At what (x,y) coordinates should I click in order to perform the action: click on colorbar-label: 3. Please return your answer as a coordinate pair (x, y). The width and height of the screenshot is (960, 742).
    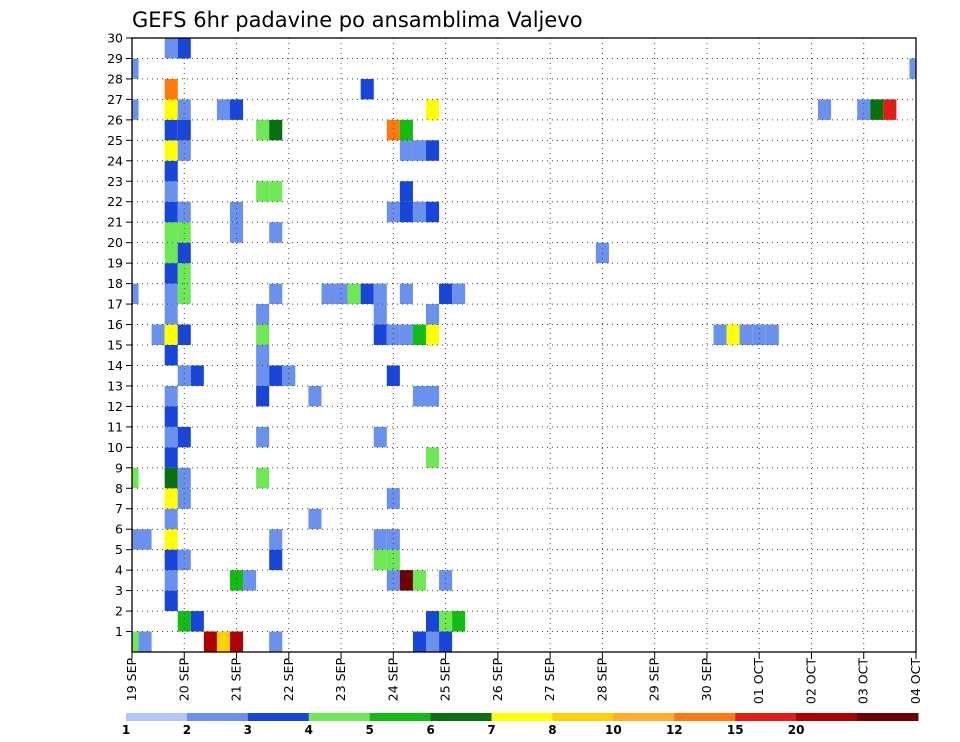
    Looking at the image, I should click on (248, 730).